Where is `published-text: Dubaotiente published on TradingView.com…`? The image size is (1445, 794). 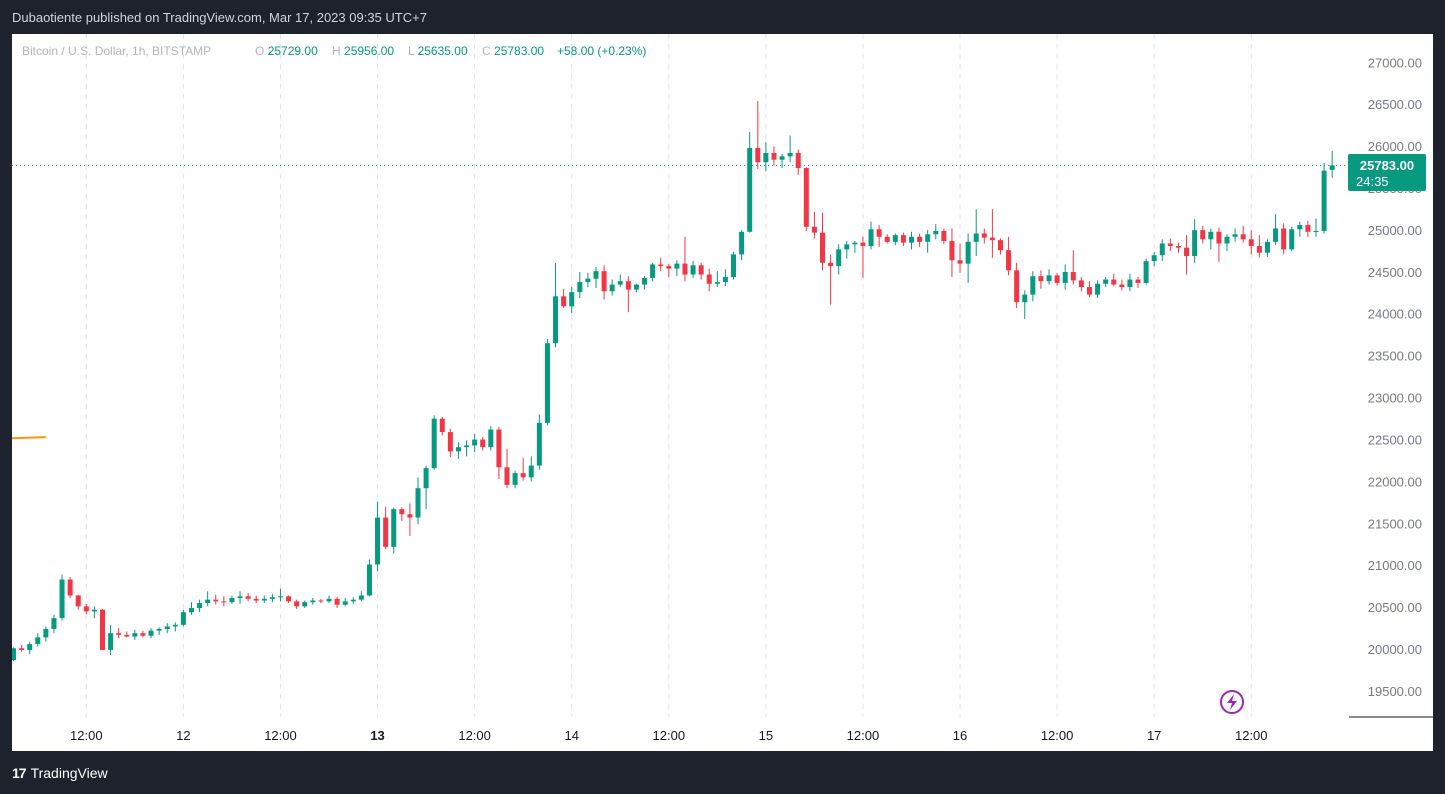 published-text: Dubaotiente published on TradingView.com… is located at coordinates (219, 17).